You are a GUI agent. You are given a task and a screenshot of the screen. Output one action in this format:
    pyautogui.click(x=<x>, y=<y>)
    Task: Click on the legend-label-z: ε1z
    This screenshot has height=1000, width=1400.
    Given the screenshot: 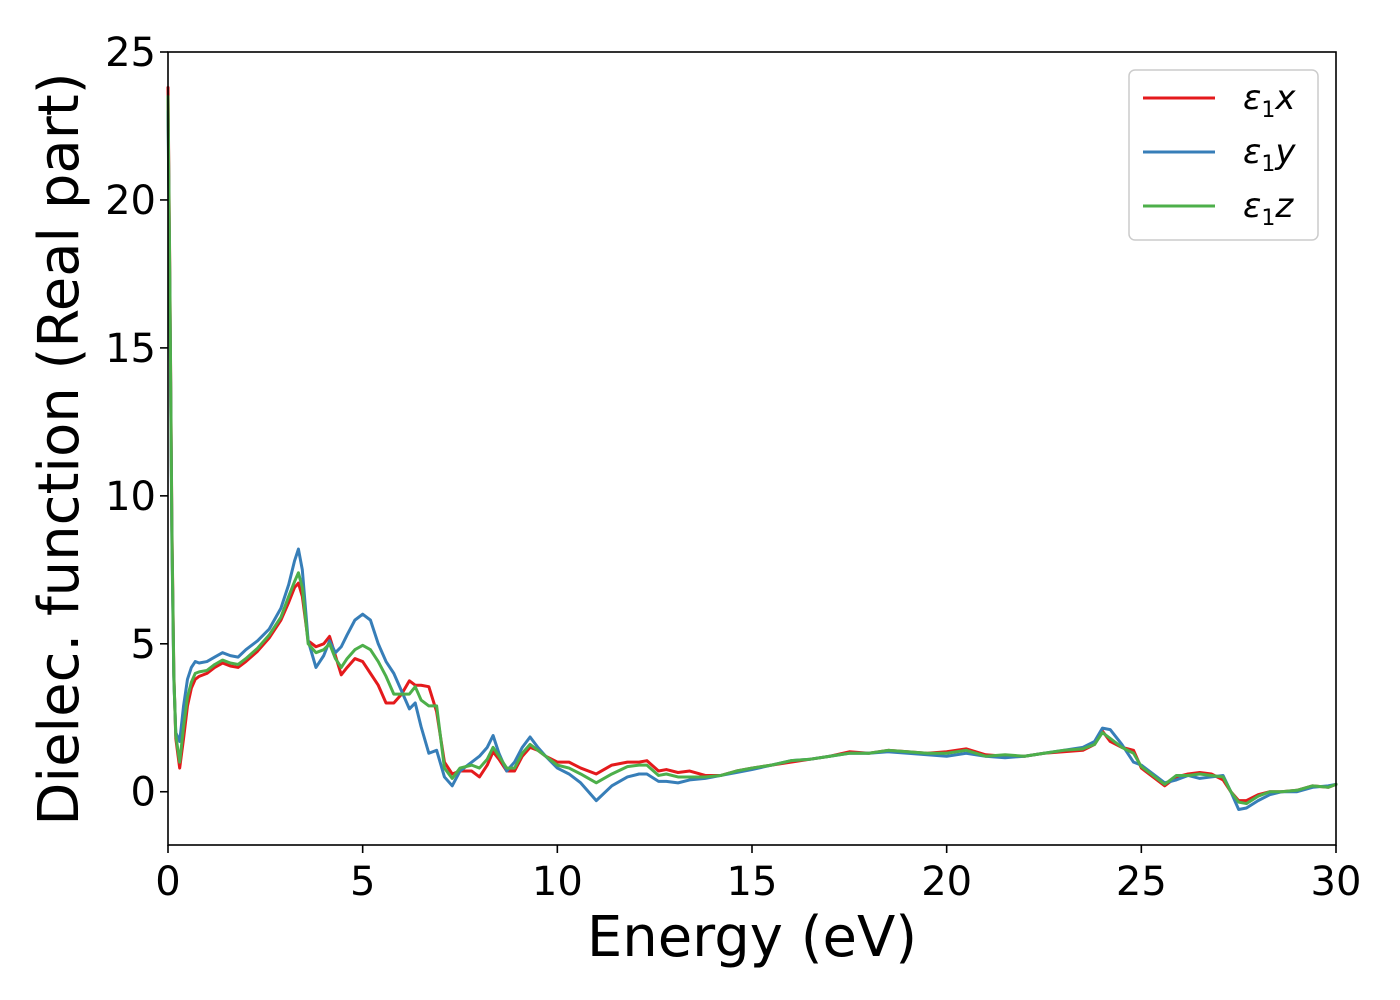 What is the action you would take?
    pyautogui.click(x=1268, y=208)
    